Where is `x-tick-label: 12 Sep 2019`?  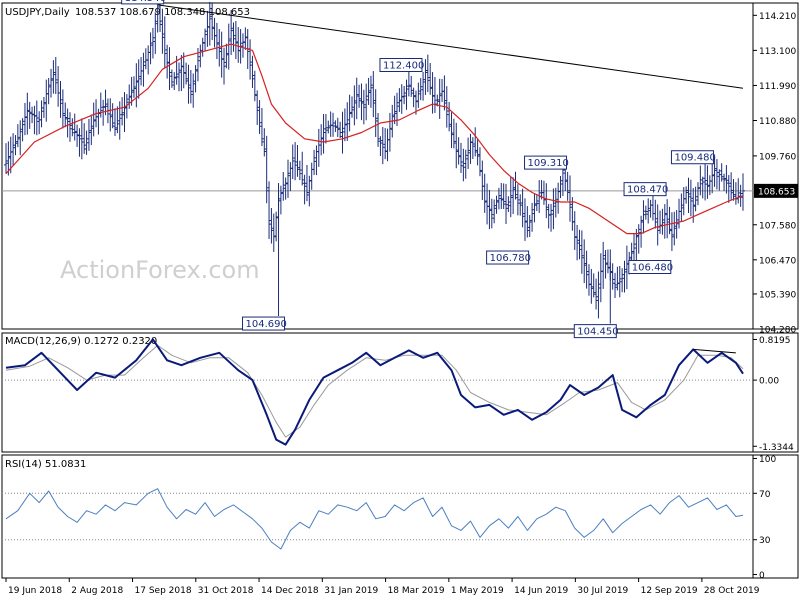 x-tick-label: 12 Sep 2019 is located at coordinates (669, 591).